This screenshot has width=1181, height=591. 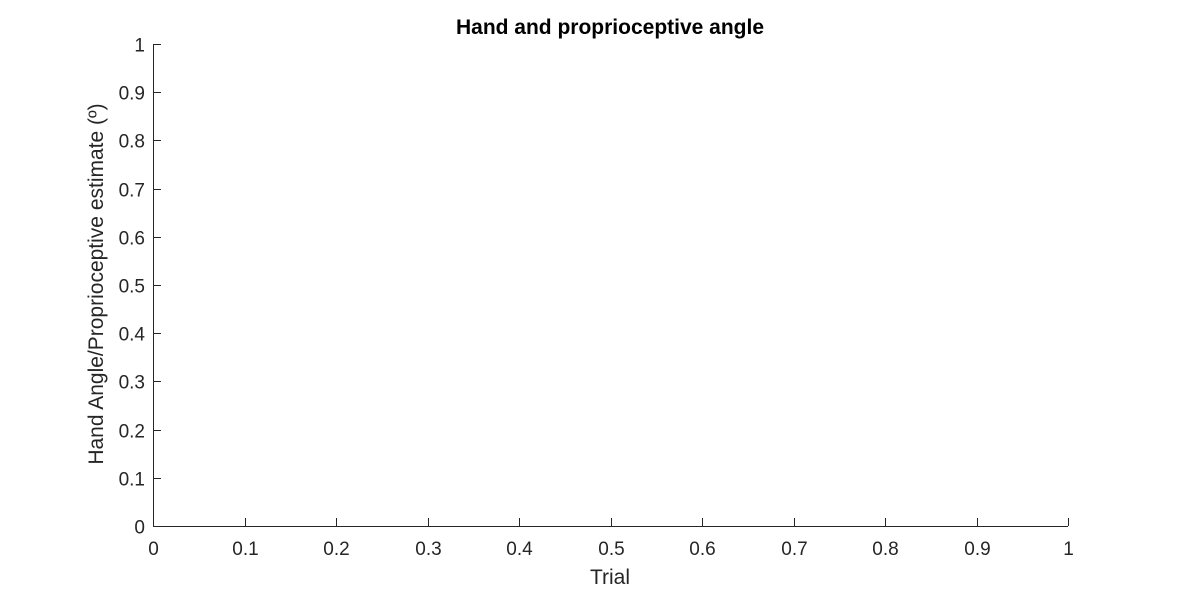 What do you see at coordinates (519, 549) in the screenshot?
I see `x-tick-label: 0.4` at bounding box center [519, 549].